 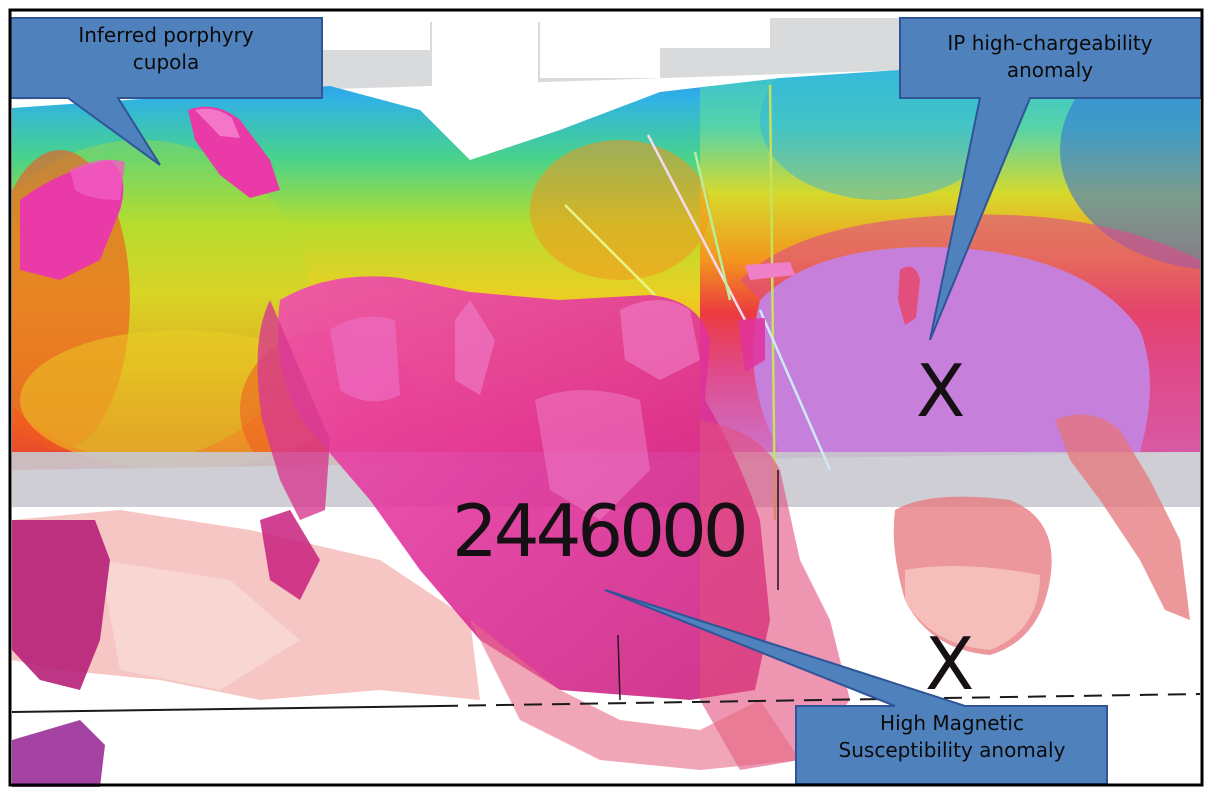 What do you see at coordinates (952, 723) in the screenshot?
I see `callout-magnetic-line-1: High Magnetic` at bounding box center [952, 723].